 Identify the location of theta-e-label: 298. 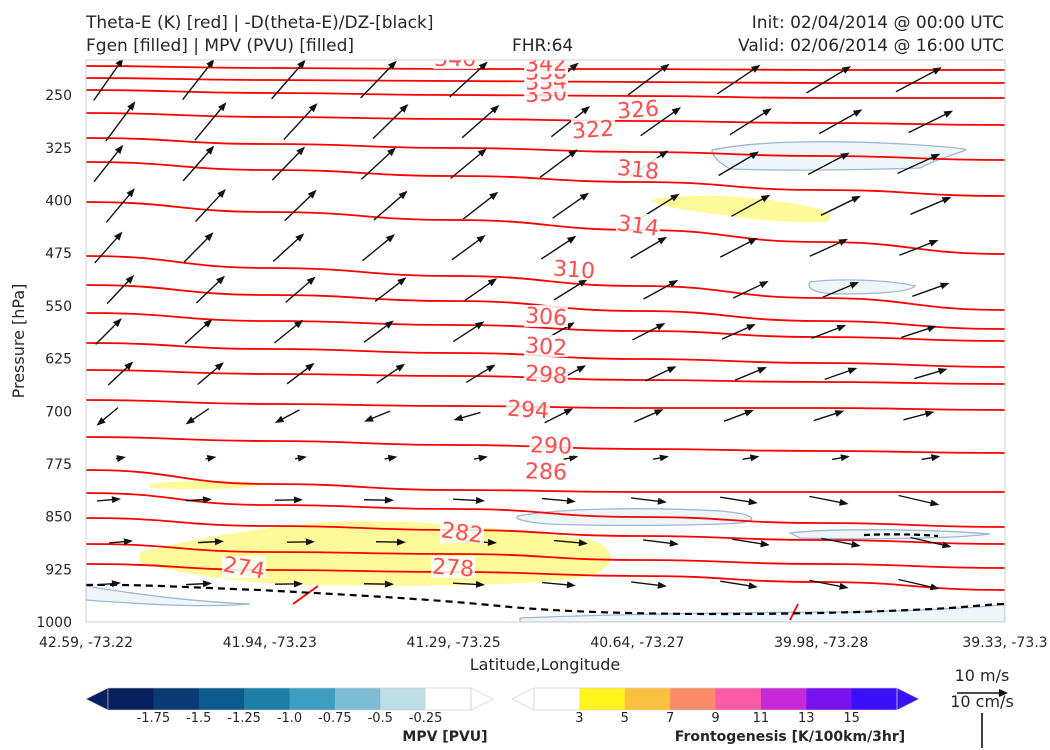
(546, 376).